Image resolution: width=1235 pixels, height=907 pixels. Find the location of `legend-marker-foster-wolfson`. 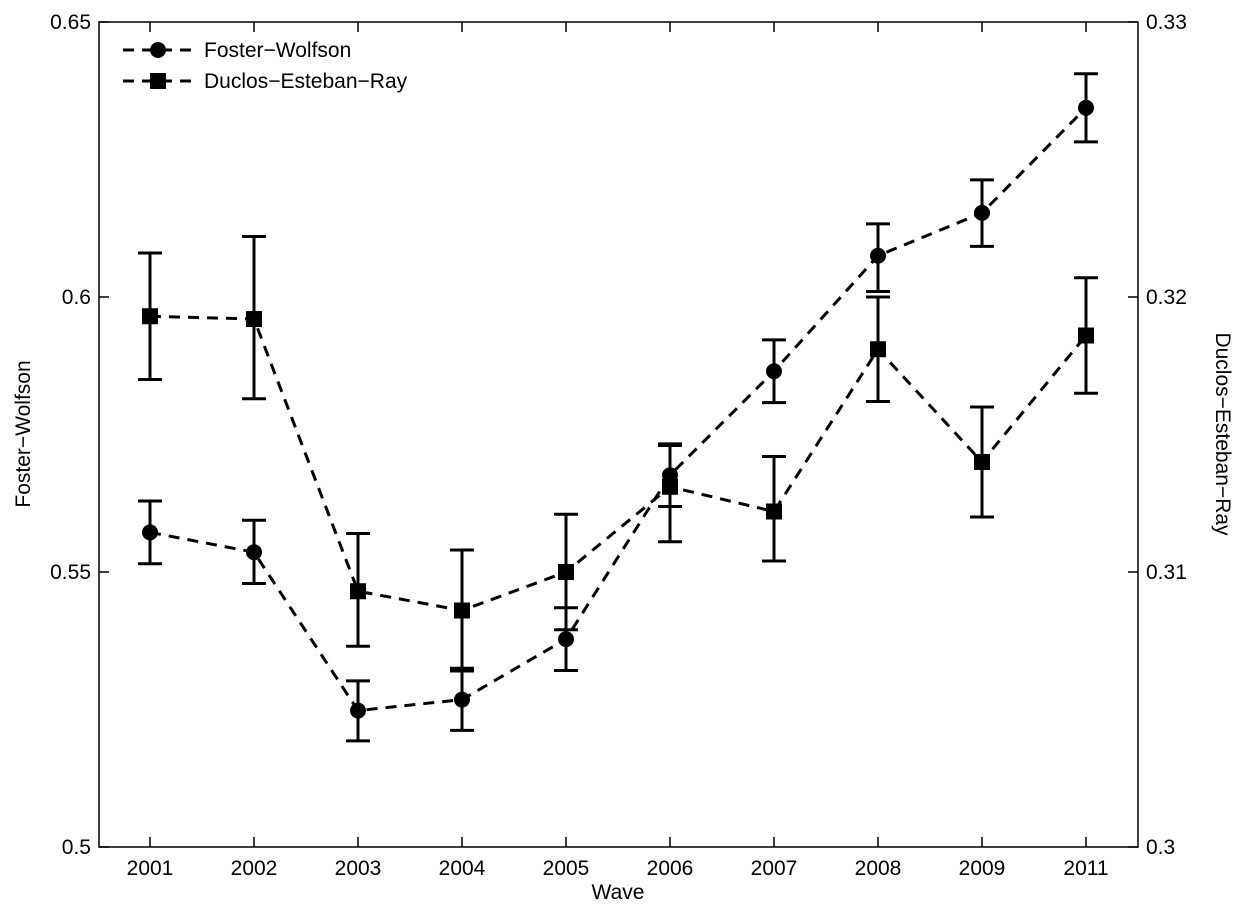

legend-marker-foster-wolfson is located at coordinates (158, 50).